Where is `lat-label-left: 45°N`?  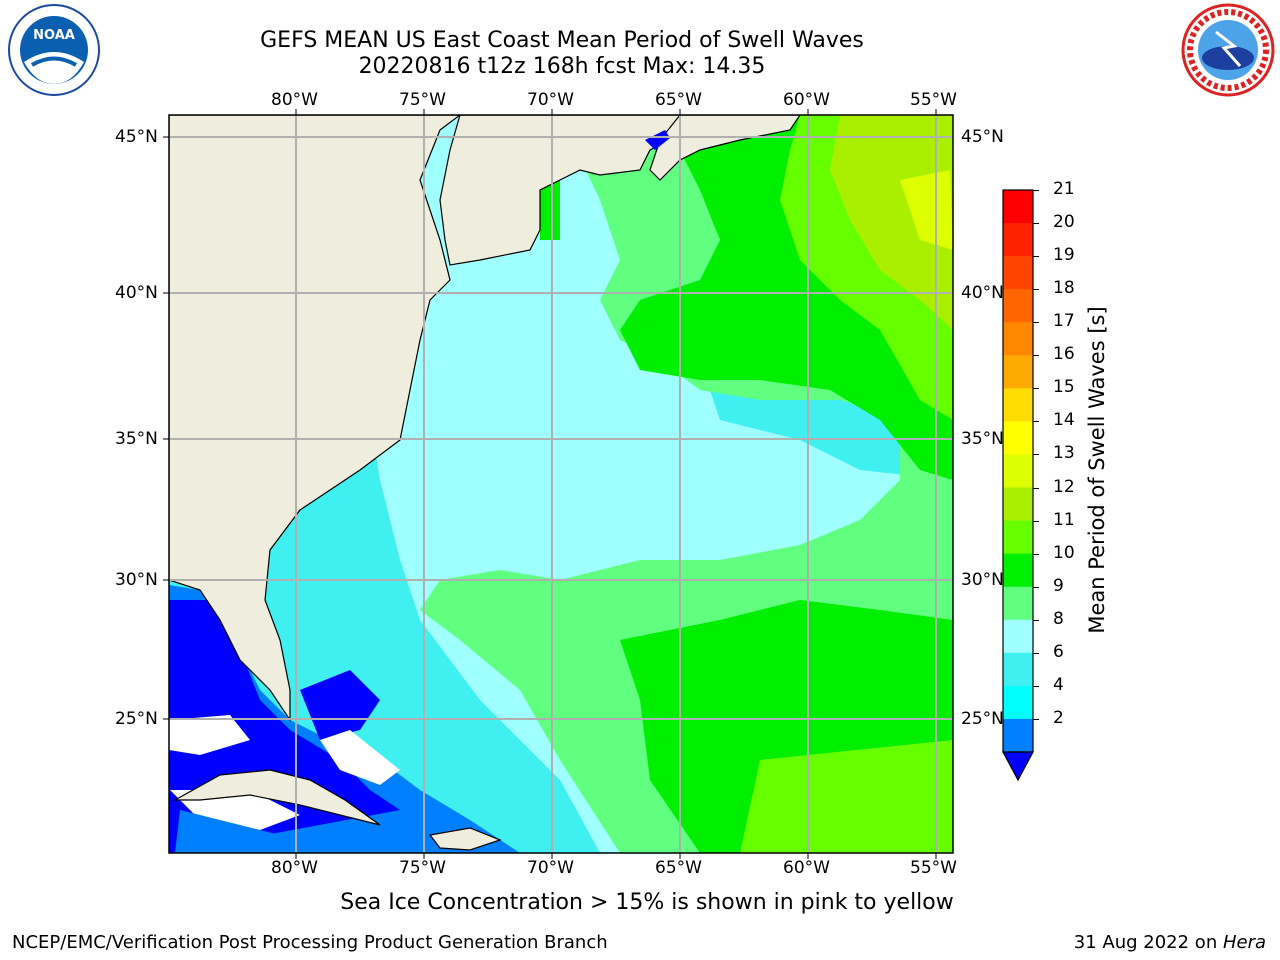
lat-label-left: 45°N is located at coordinates (136, 137).